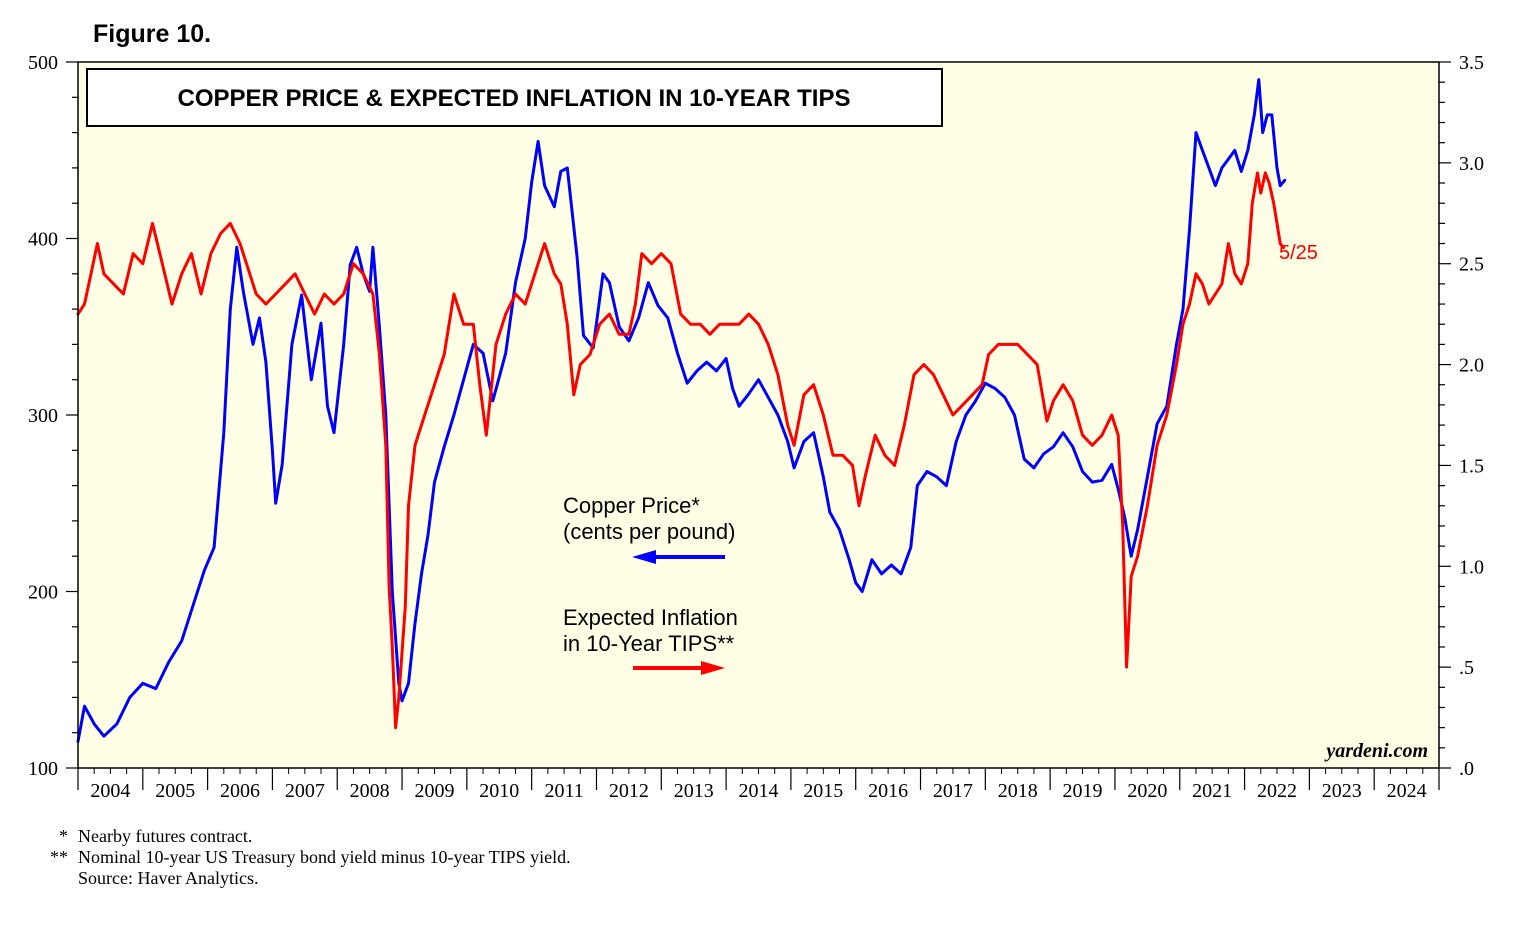 The height and width of the screenshot is (929, 1515). I want to click on left-axis-tick-label: 200, so click(43, 593).